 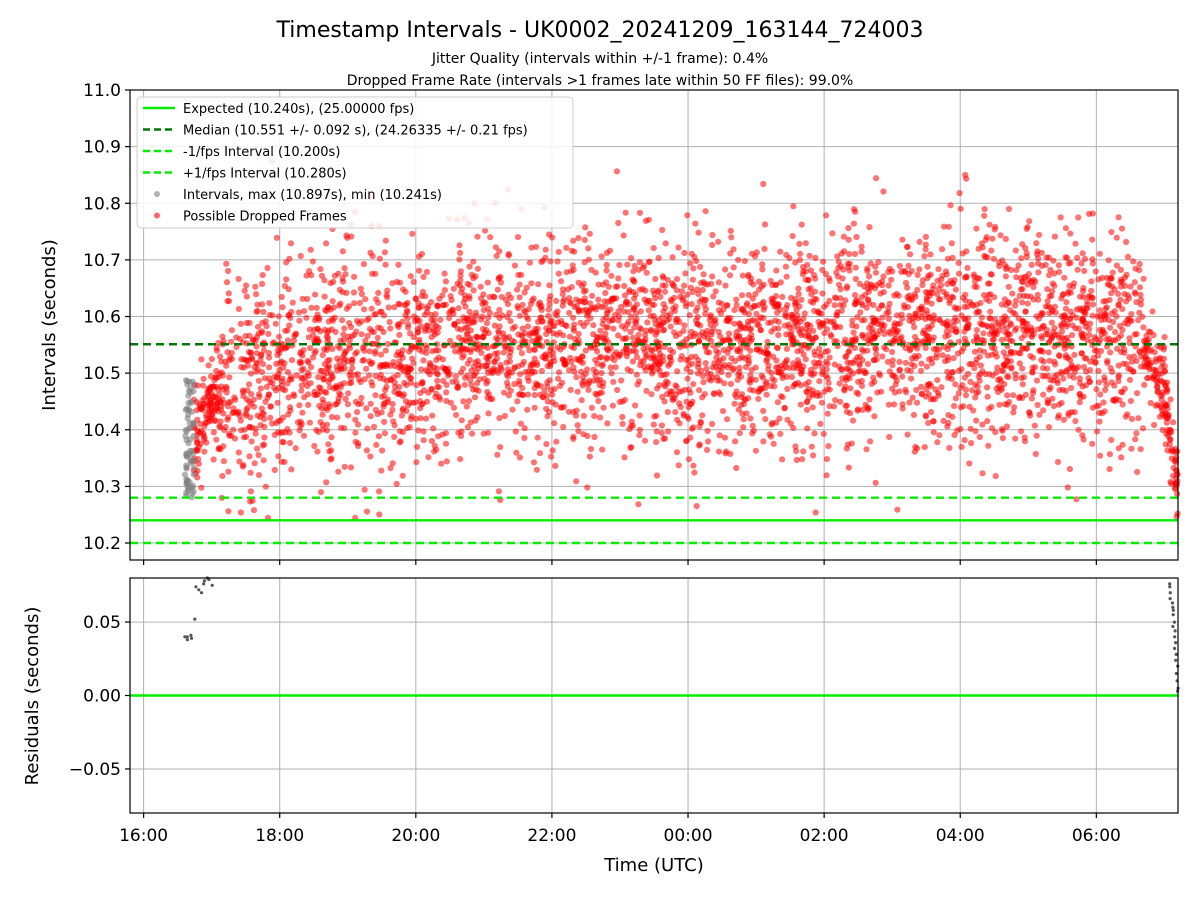 What do you see at coordinates (960, 836) in the screenshot?
I see `x-tick-label: 04:00` at bounding box center [960, 836].